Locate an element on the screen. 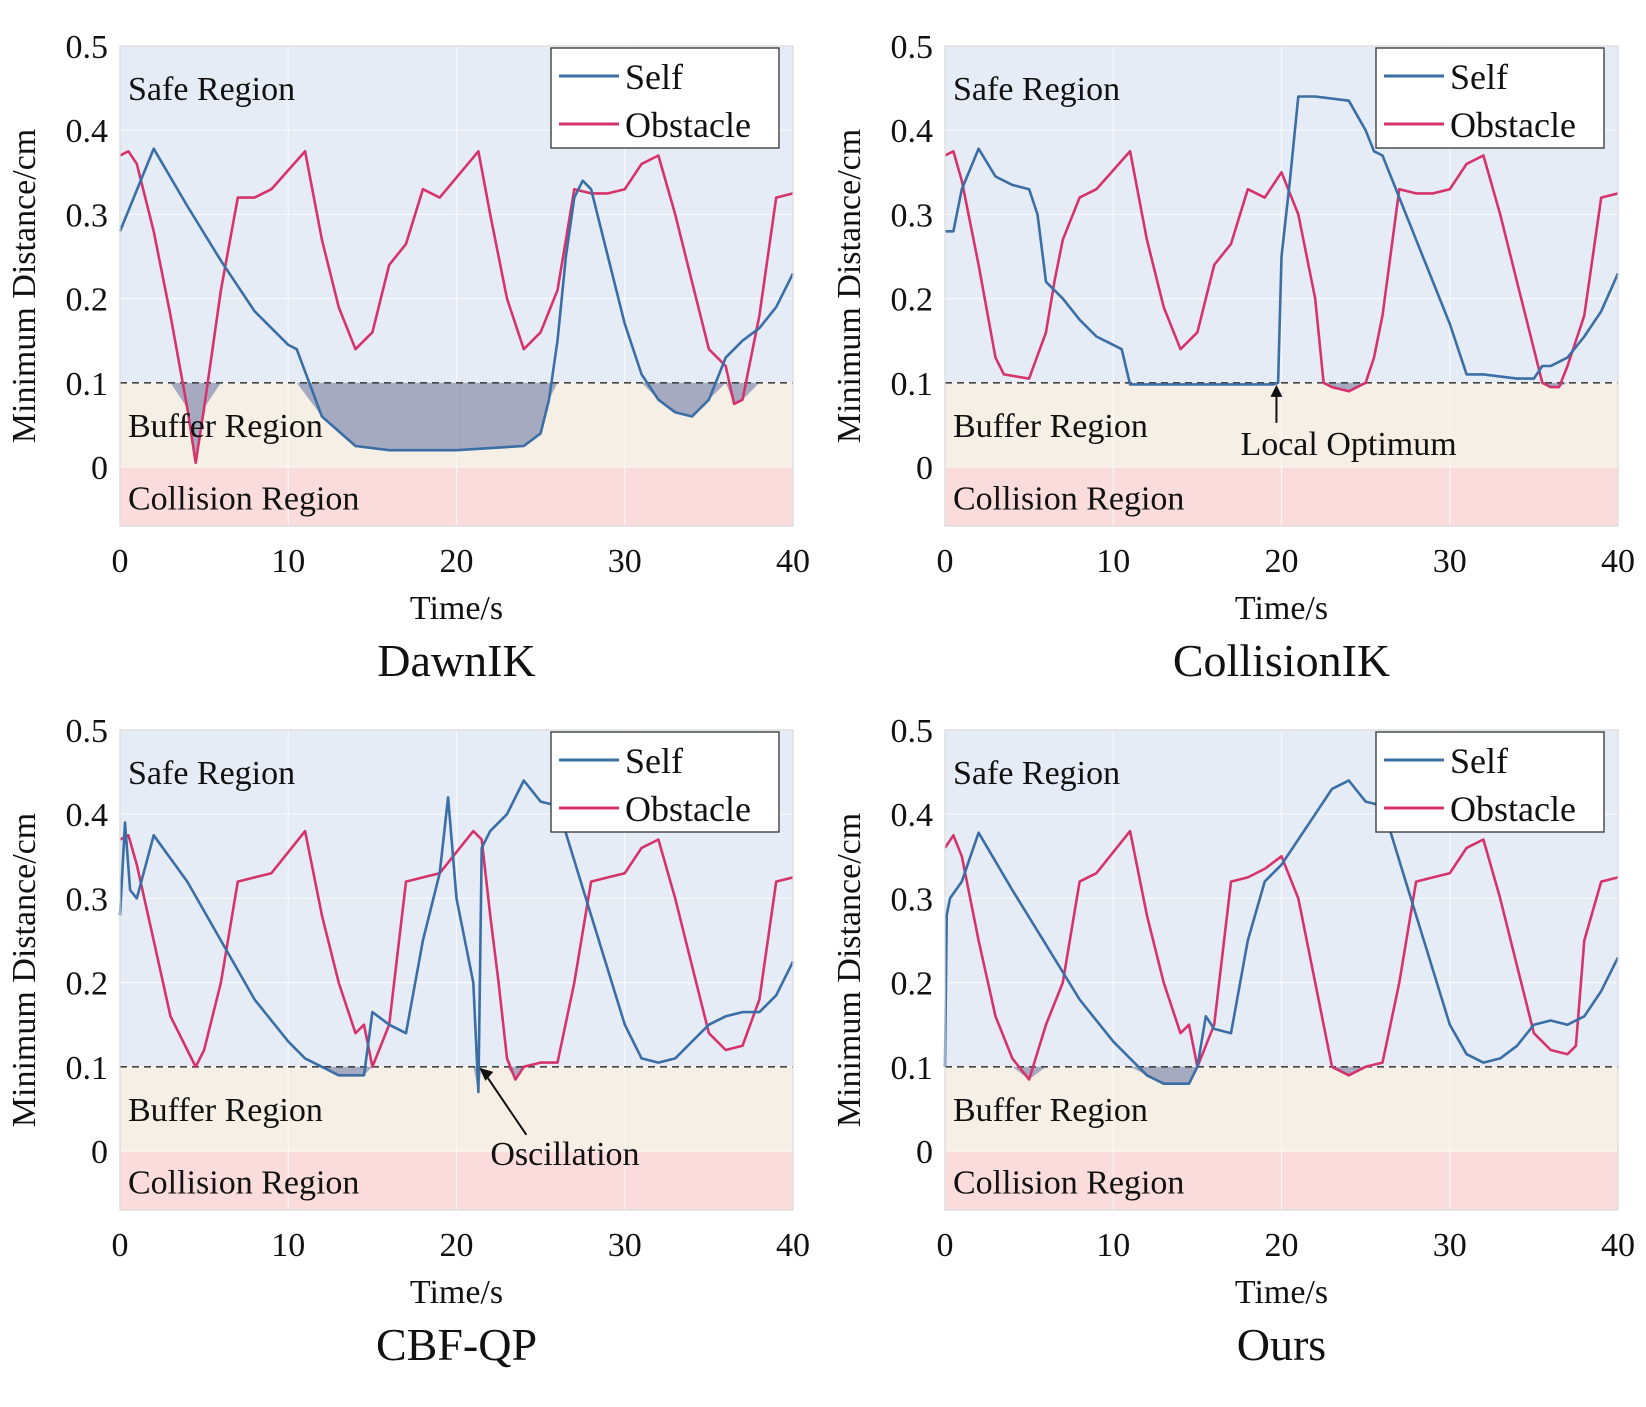  annotation: Local Optimum is located at coordinates (1348, 423).